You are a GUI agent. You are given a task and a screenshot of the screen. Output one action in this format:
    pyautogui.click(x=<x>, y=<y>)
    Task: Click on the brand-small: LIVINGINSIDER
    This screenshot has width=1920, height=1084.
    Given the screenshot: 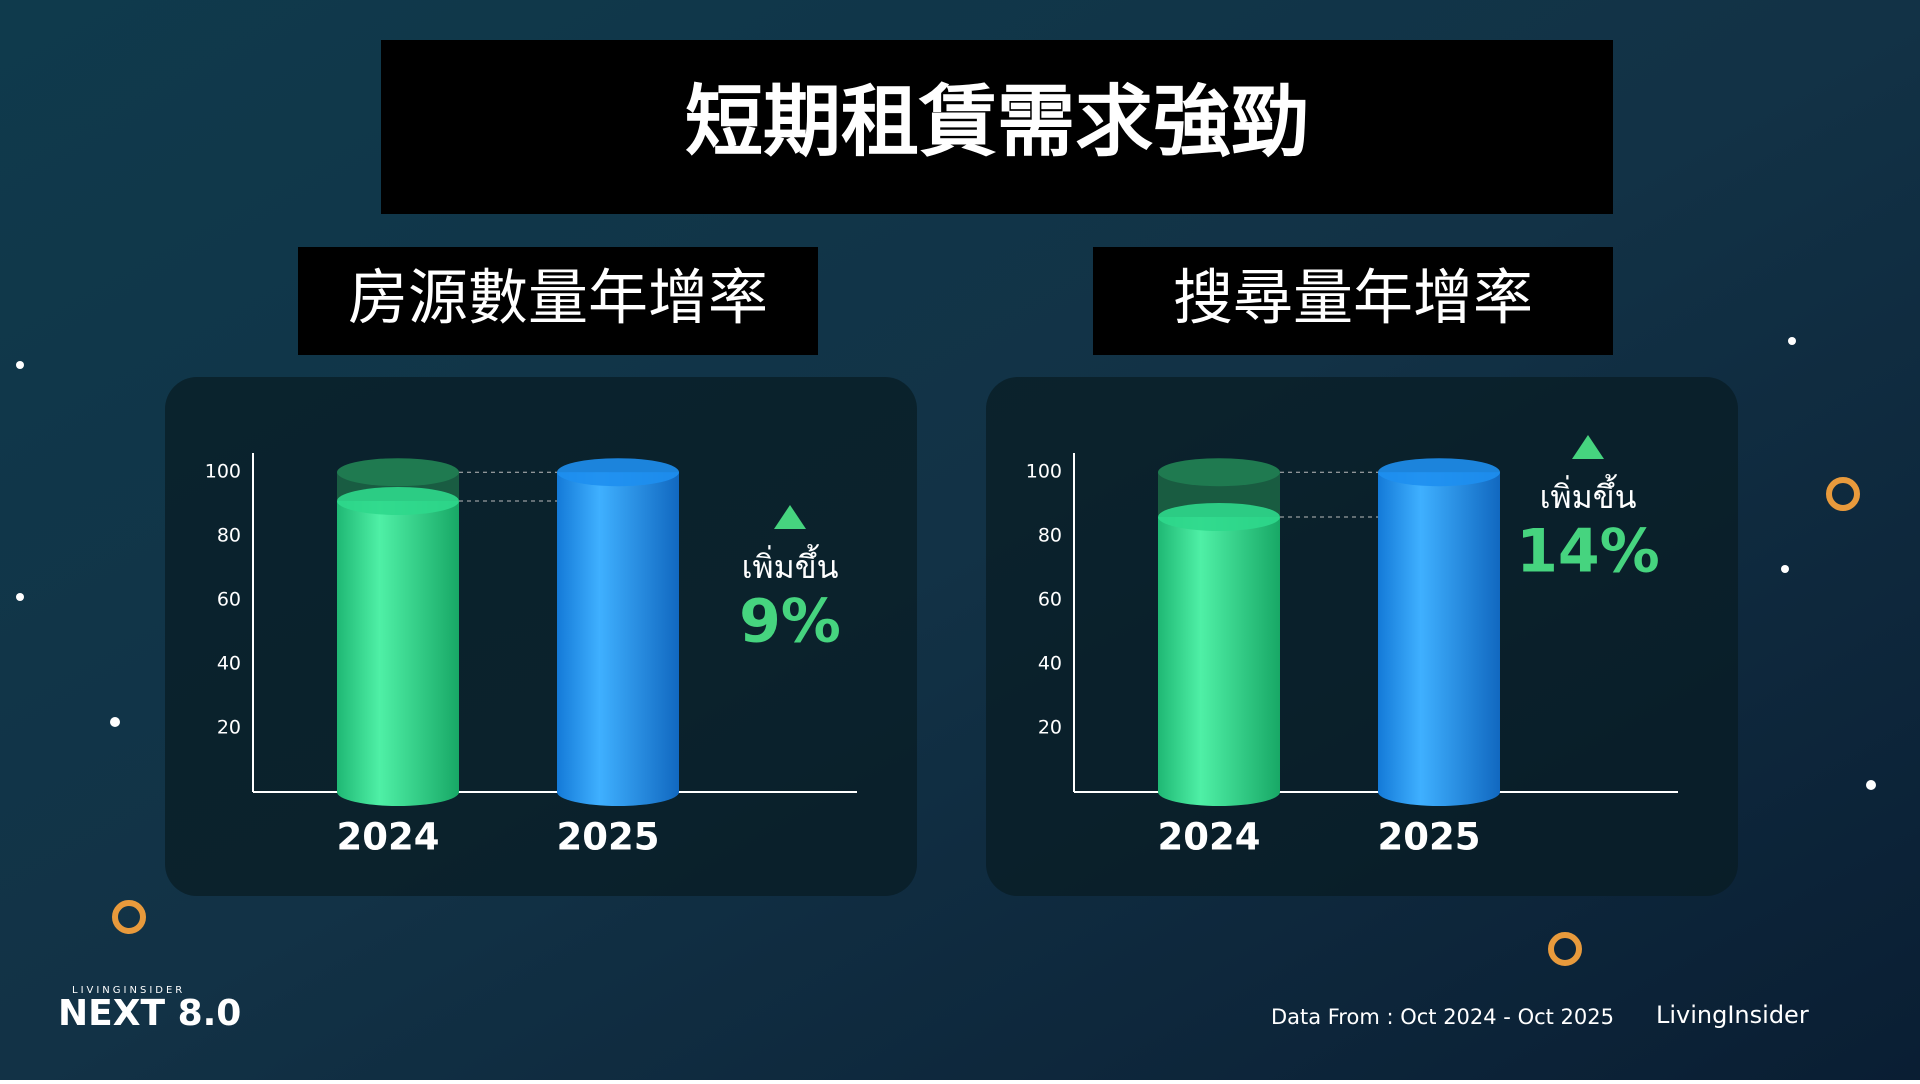 What is the action you would take?
    pyautogui.click(x=128, y=990)
    